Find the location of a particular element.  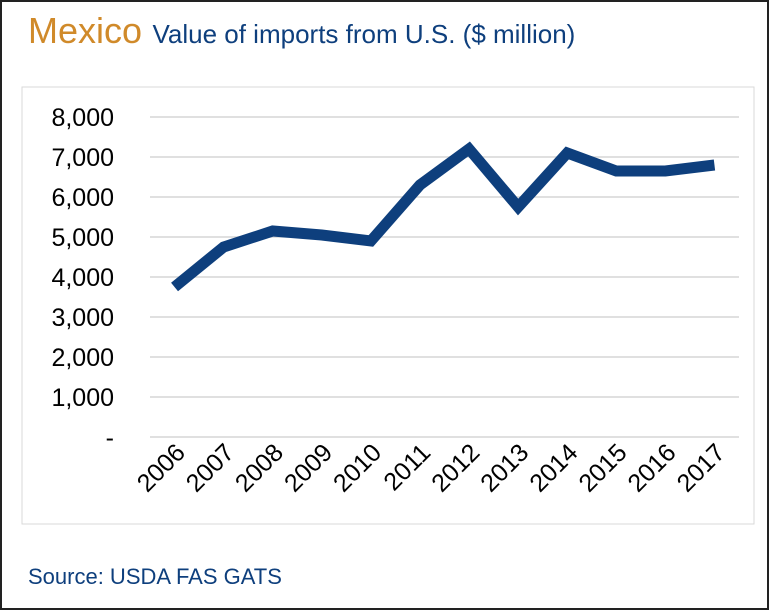

x-tick-label: 2009 is located at coordinates (308, 467).